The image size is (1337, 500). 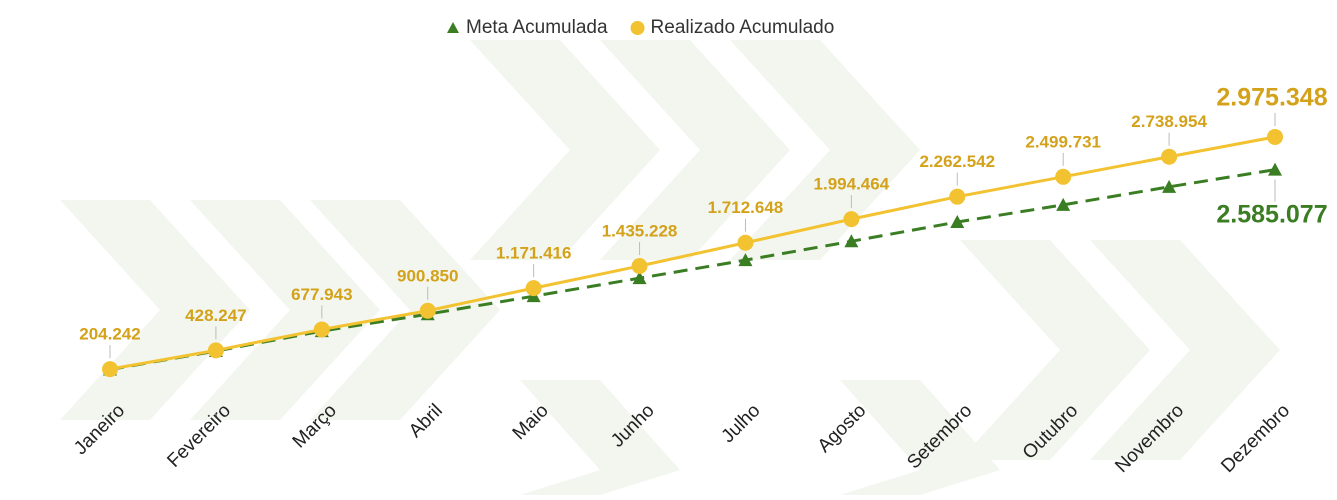 What do you see at coordinates (215, 315) in the screenshot?
I see `data-label: 428.247` at bounding box center [215, 315].